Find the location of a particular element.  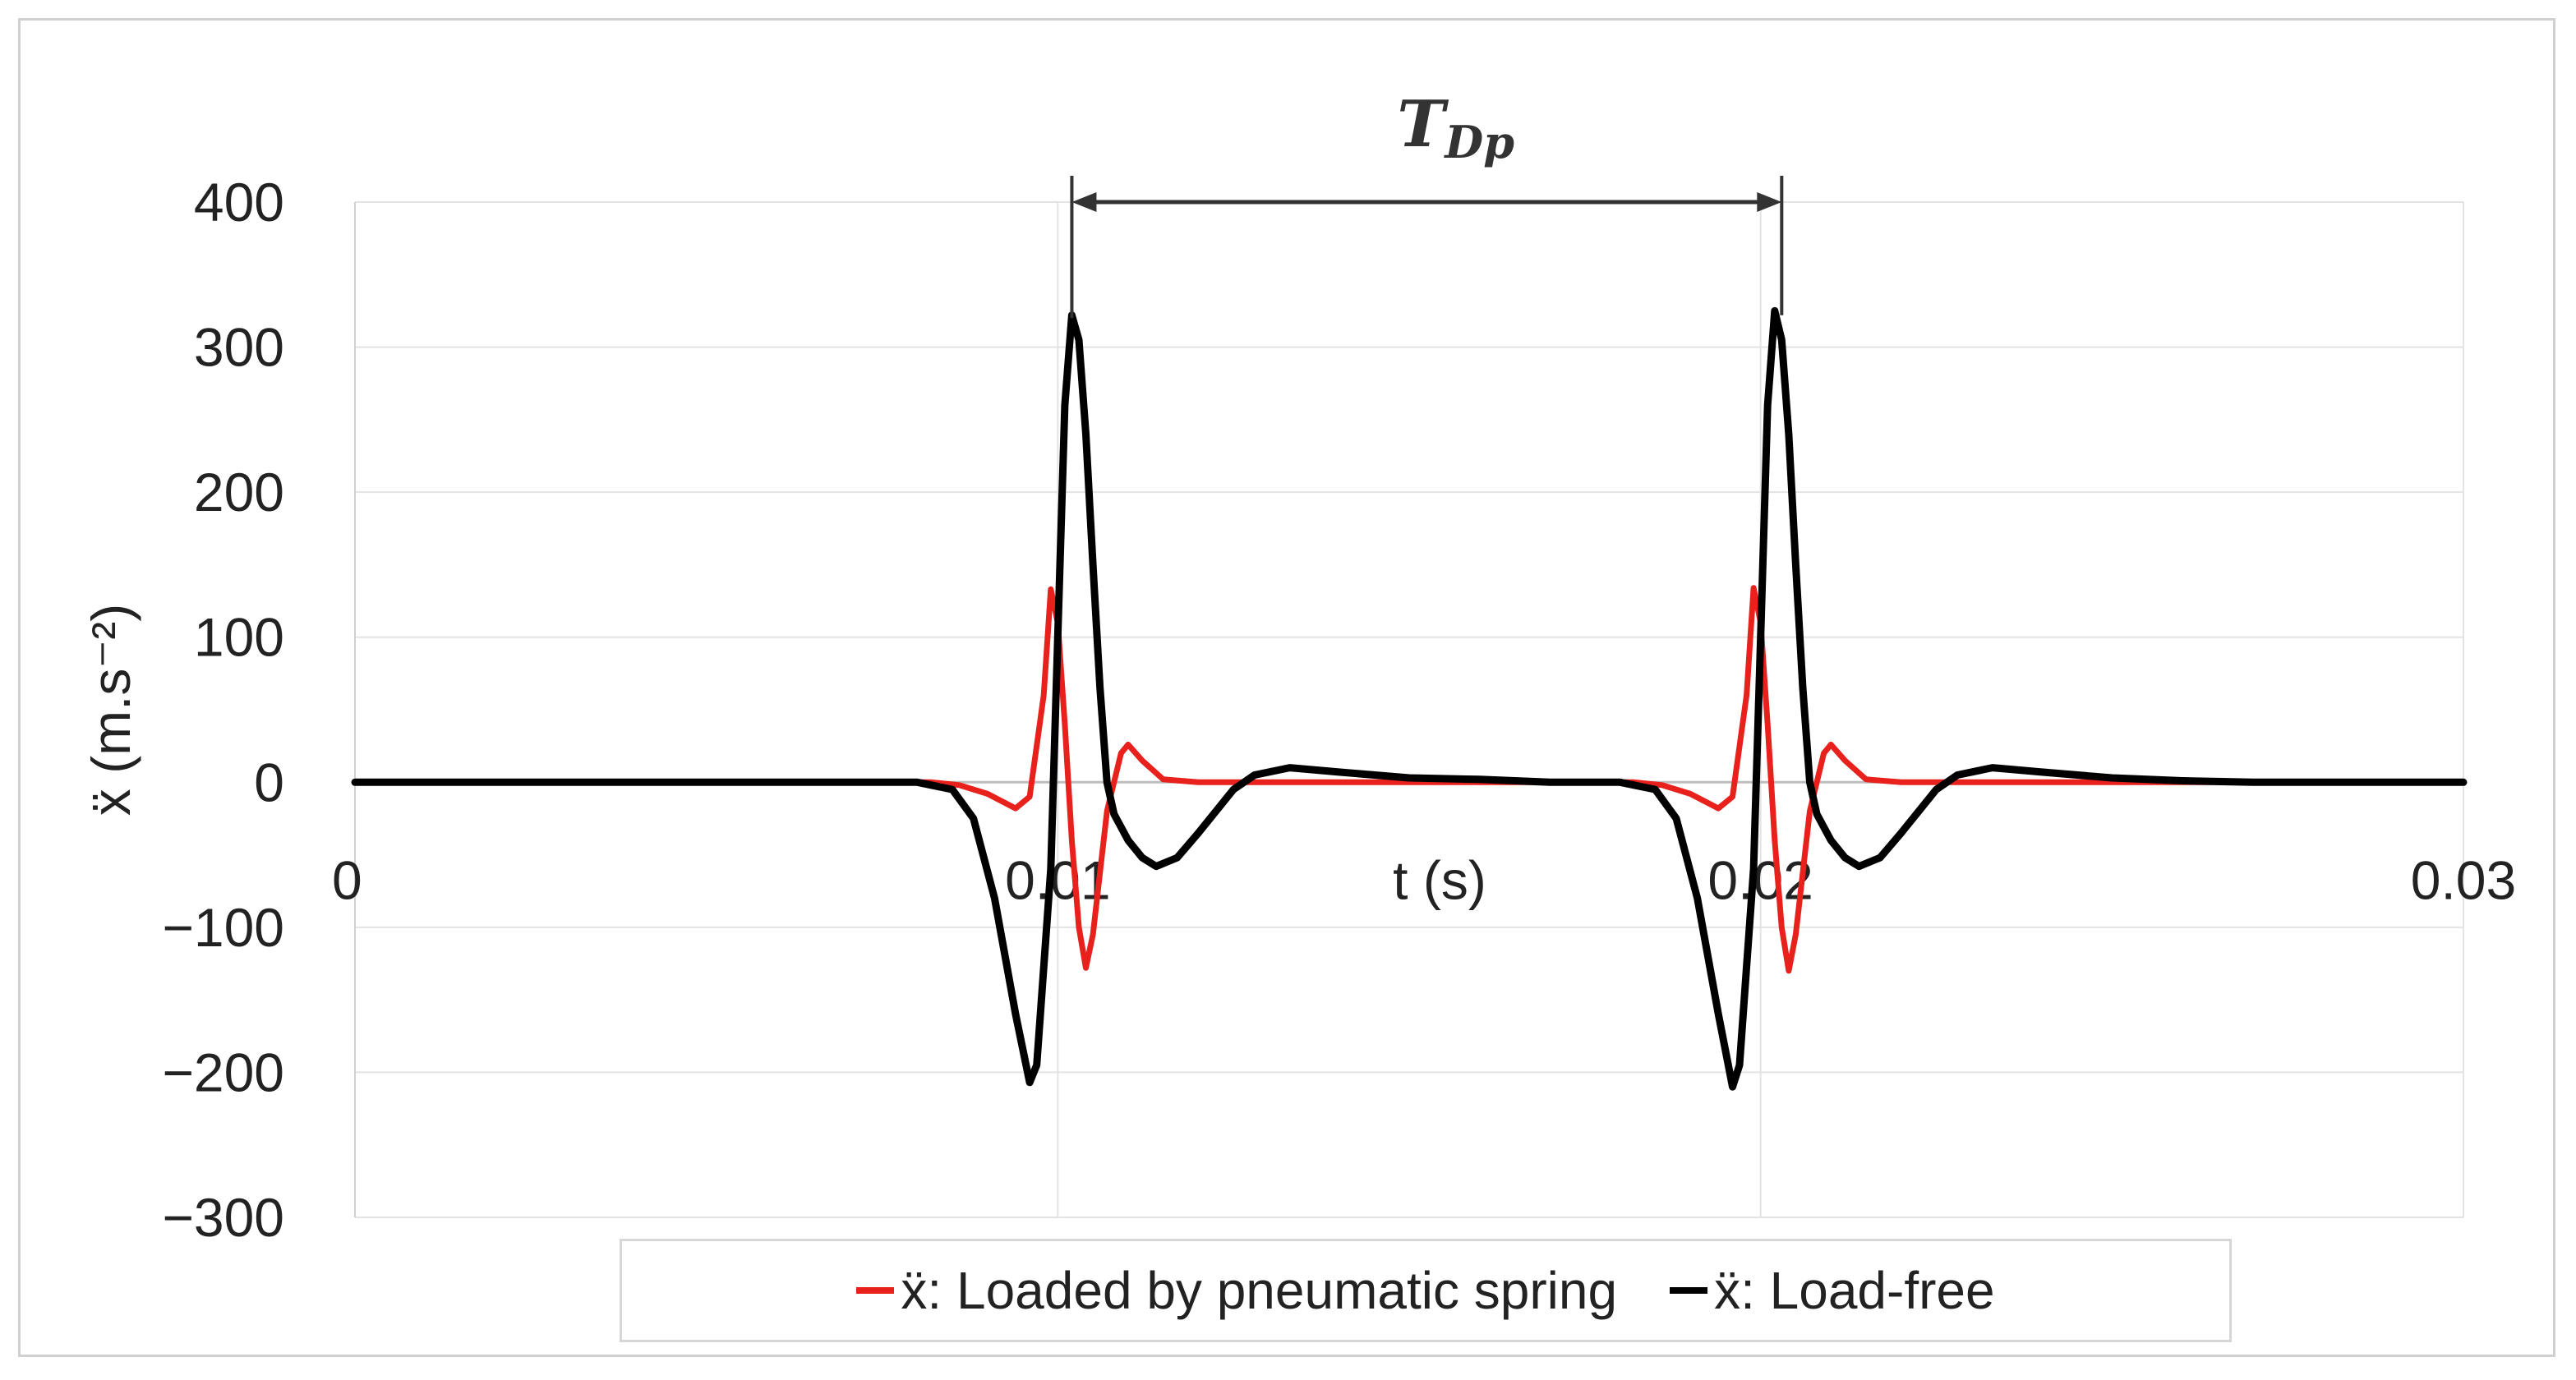

y-tick-label: −100 is located at coordinates (223, 927).